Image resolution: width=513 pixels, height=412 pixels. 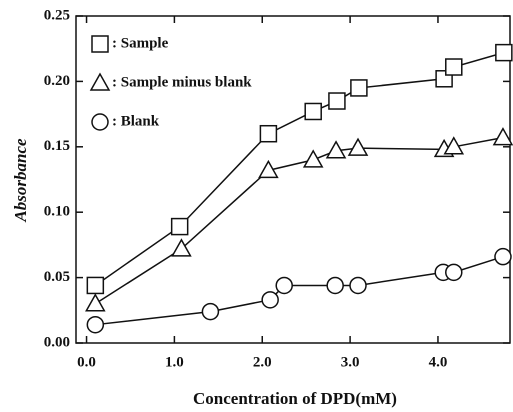 What do you see at coordinates (57, 15) in the screenshot?
I see `y-tick-label: 0.25` at bounding box center [57, 15].